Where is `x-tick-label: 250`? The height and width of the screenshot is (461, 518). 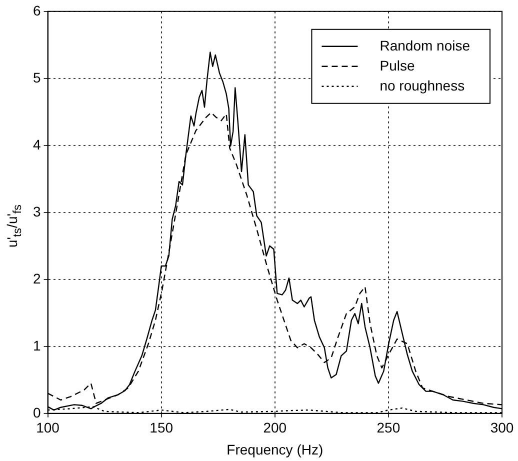 x-tick-label: 250 is located at coordinates (388, 428).